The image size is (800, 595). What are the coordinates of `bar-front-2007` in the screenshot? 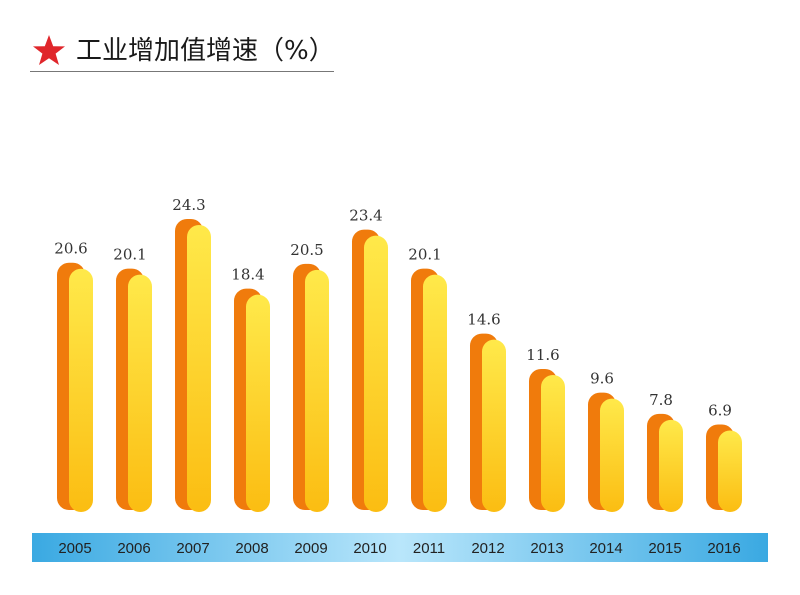 It's located at (199, 368).